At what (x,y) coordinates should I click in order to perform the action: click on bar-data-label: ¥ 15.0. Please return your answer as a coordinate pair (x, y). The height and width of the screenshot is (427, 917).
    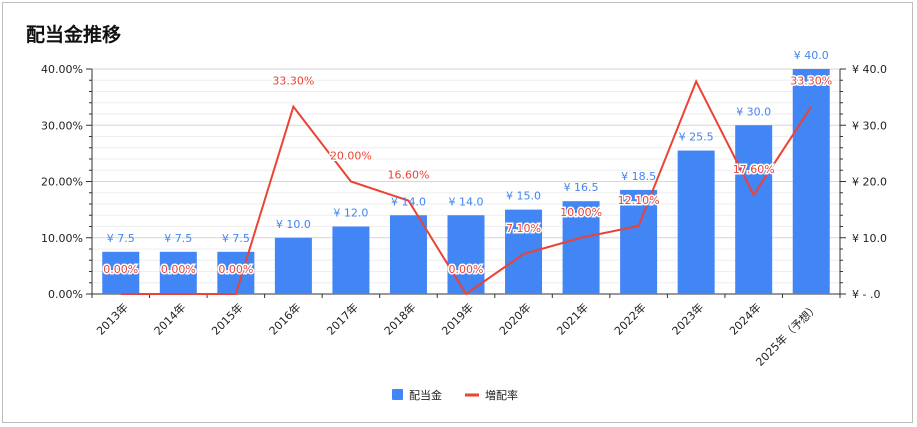
    Looking at the image, I should click on (523, 196).